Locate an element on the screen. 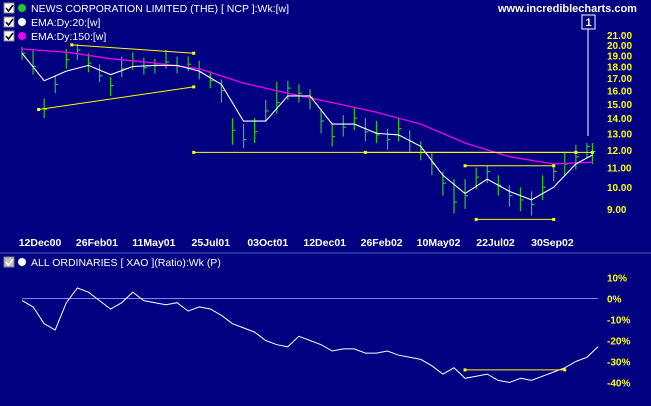  date-tick-label: 30Sep02 is located at coordinates (552, 243).